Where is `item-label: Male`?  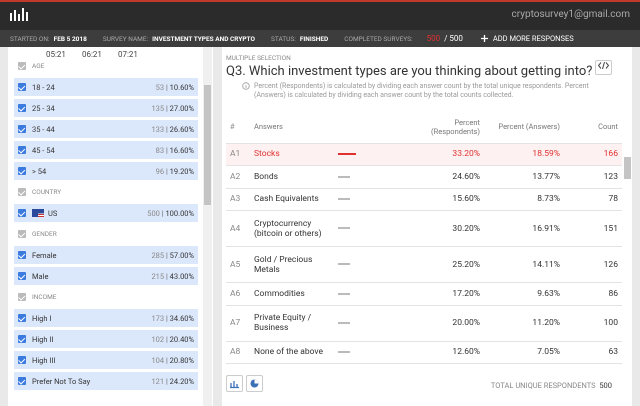
item-label: Male is located at coordinates (40, 276).